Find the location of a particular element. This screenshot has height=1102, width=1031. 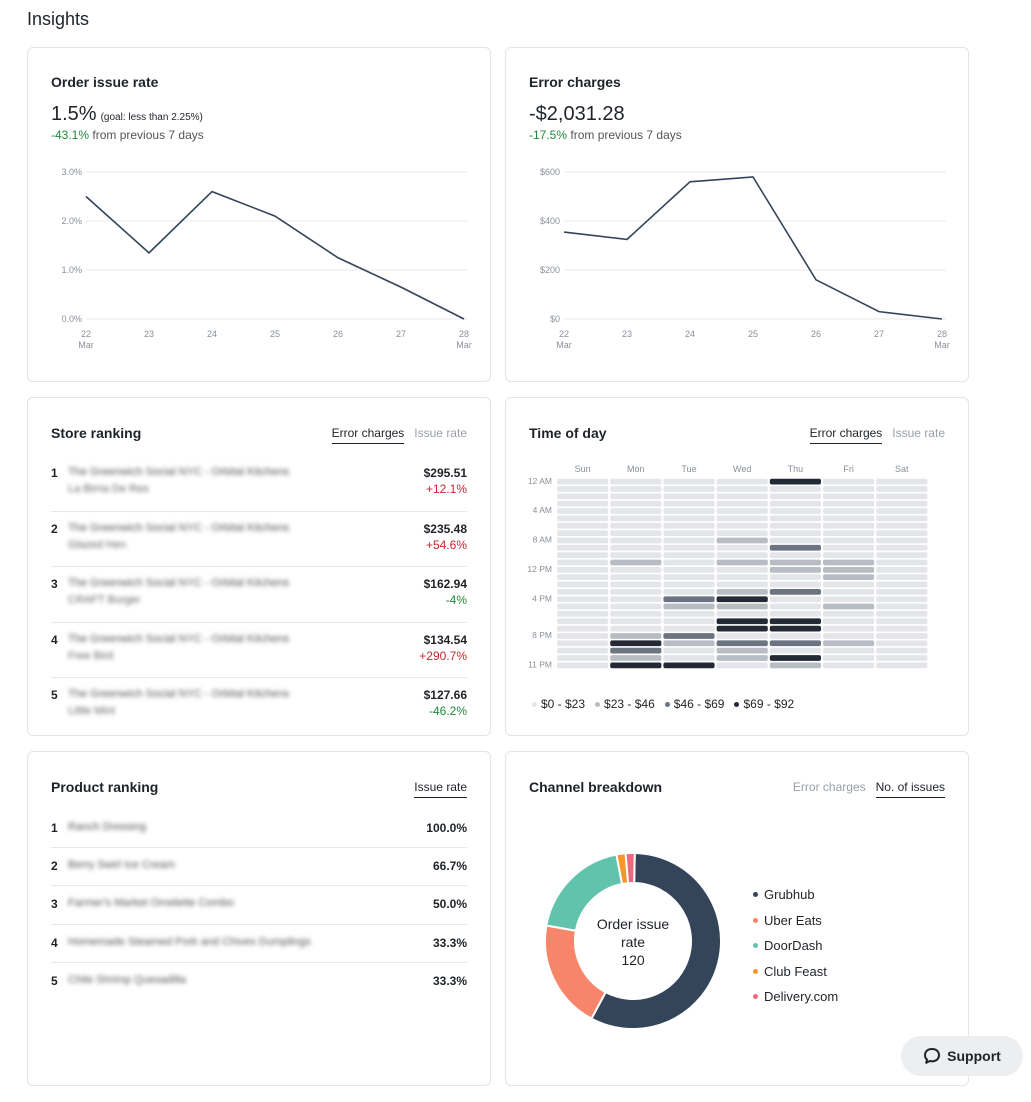

product-ranking-row: 5 Chile Shrimp Quesadilla 33.3% is located at coordinates (259, 982).